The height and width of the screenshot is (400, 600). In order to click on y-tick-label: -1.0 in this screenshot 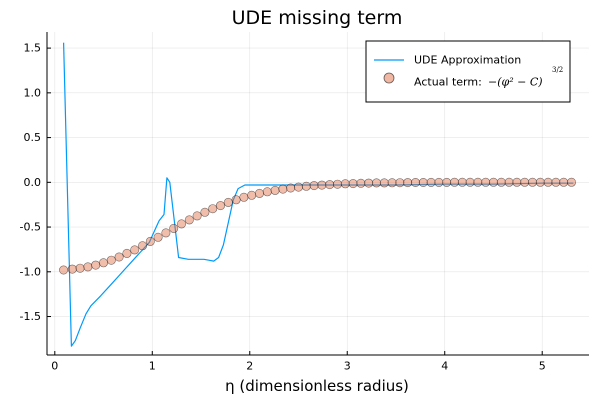, I will do `click(30, 271)`.